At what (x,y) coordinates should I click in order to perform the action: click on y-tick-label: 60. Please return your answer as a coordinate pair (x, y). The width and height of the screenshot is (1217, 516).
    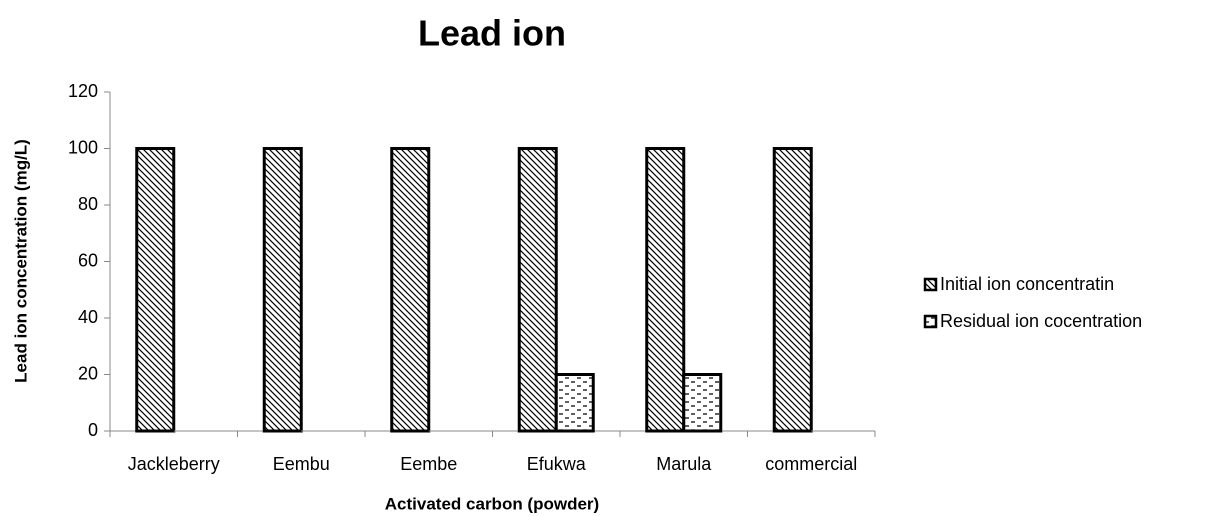
    Looking at the image, I should click on (88, 260).